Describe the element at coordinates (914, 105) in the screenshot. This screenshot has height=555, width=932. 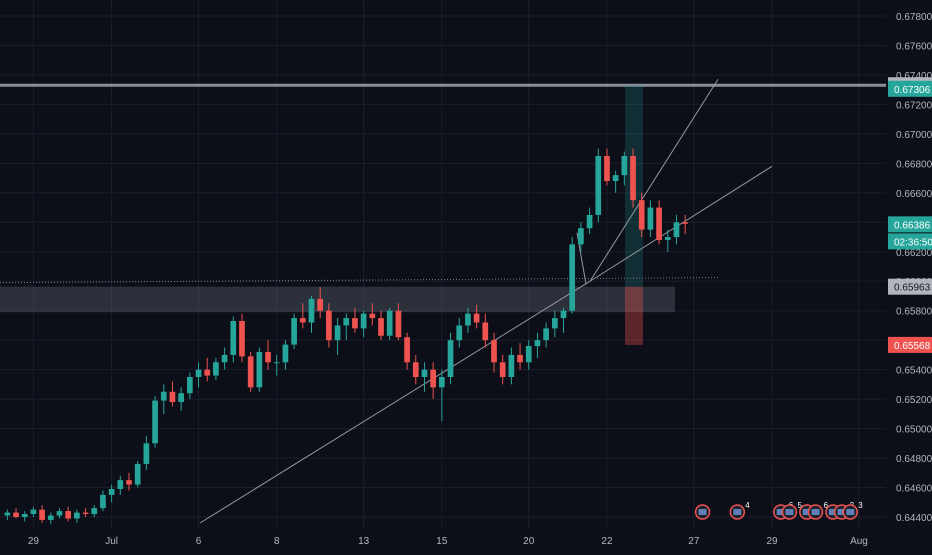
I see `price-tick-label: 0.67200` at that location.